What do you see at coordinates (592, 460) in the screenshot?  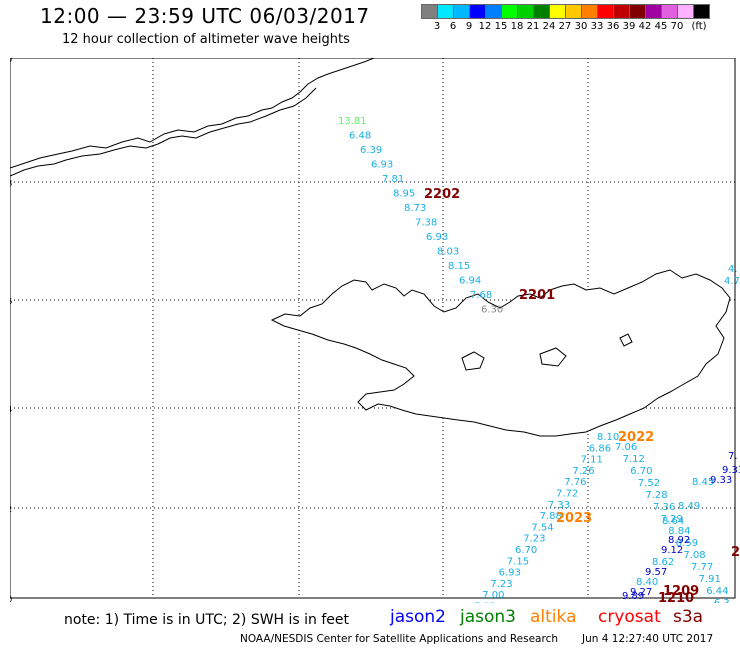 I see `wave-height-value: 7.11` at bounding box center [592, 460].